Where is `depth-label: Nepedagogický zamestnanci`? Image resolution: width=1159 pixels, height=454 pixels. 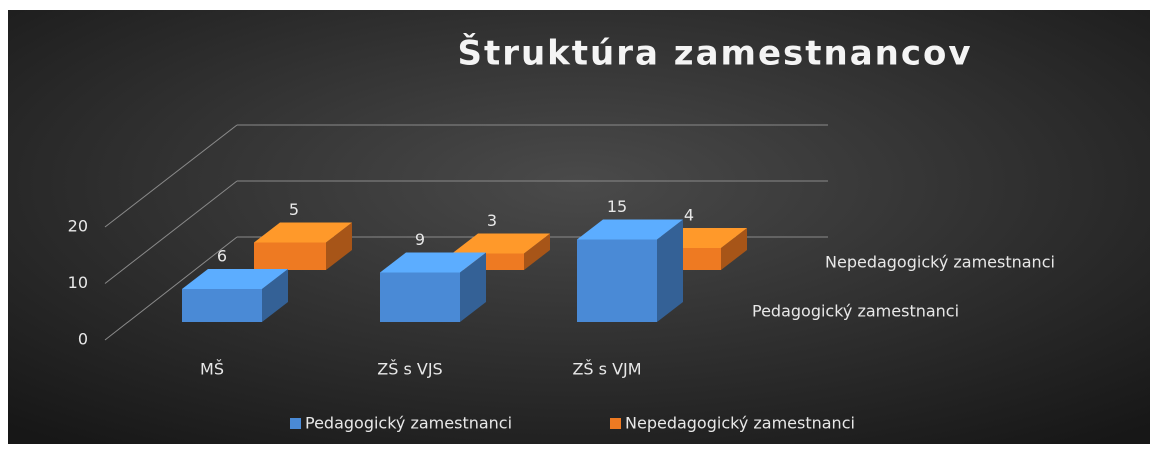 depth-label: Nepedagogický zamestnanci is located at coordinates (940, 262).